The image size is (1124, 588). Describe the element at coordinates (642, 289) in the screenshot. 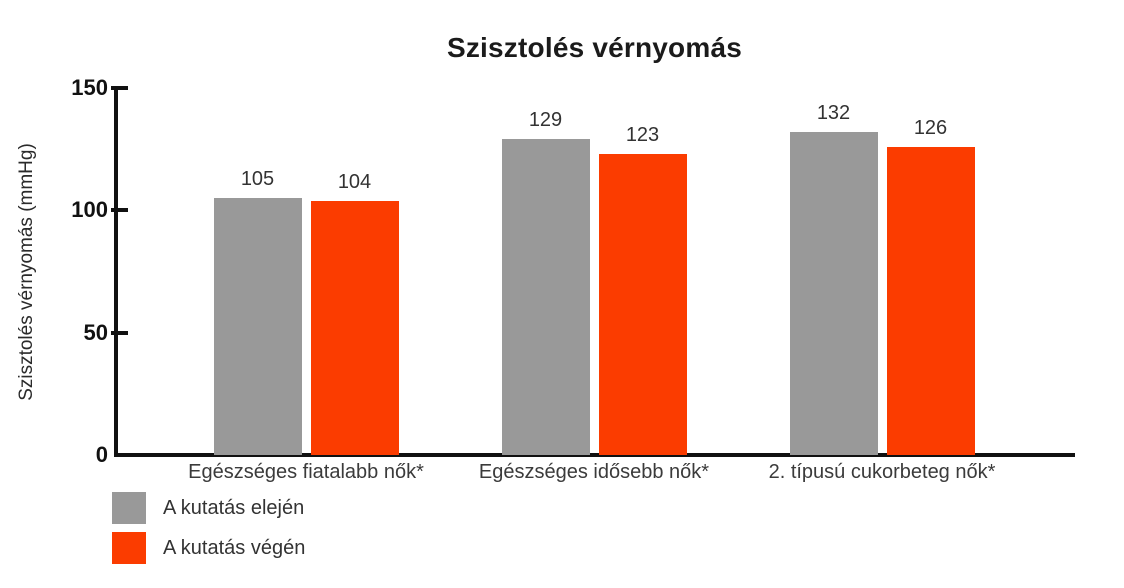

I see `bar: 123` at that location.